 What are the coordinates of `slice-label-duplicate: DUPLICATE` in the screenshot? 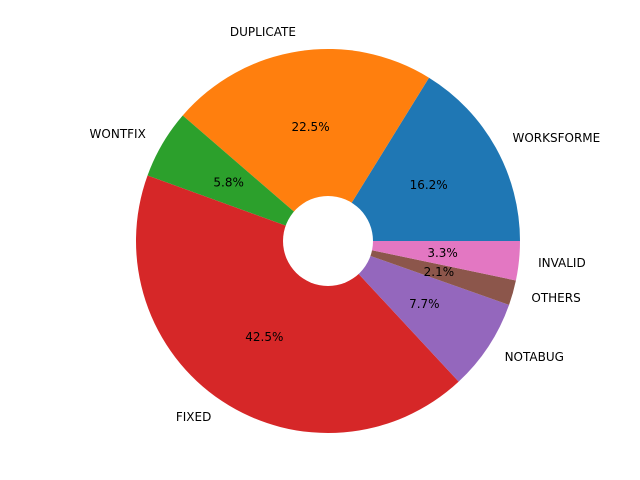 It's located at (263, 32).